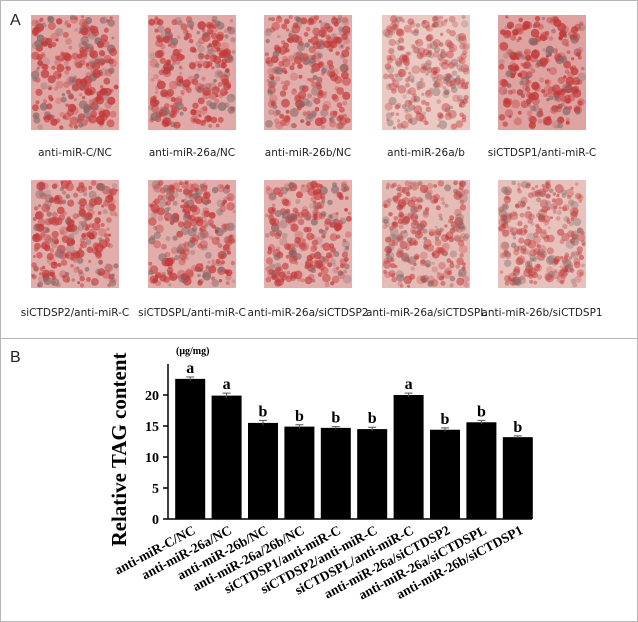 This screenshot has height=622, width=638. I want to click on image-caption: anti-miR-26a/NC, so click(192, 153).